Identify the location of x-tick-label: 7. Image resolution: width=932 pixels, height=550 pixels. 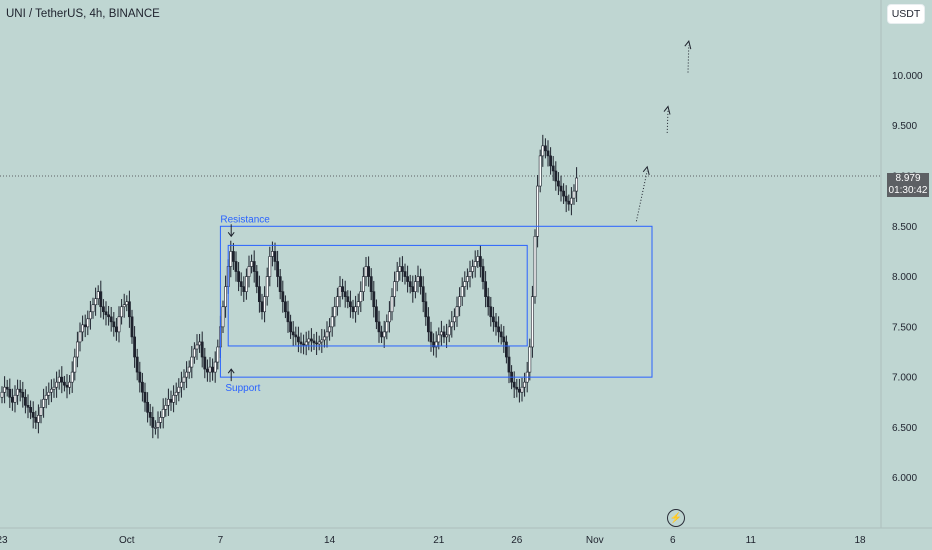
(221, 540).